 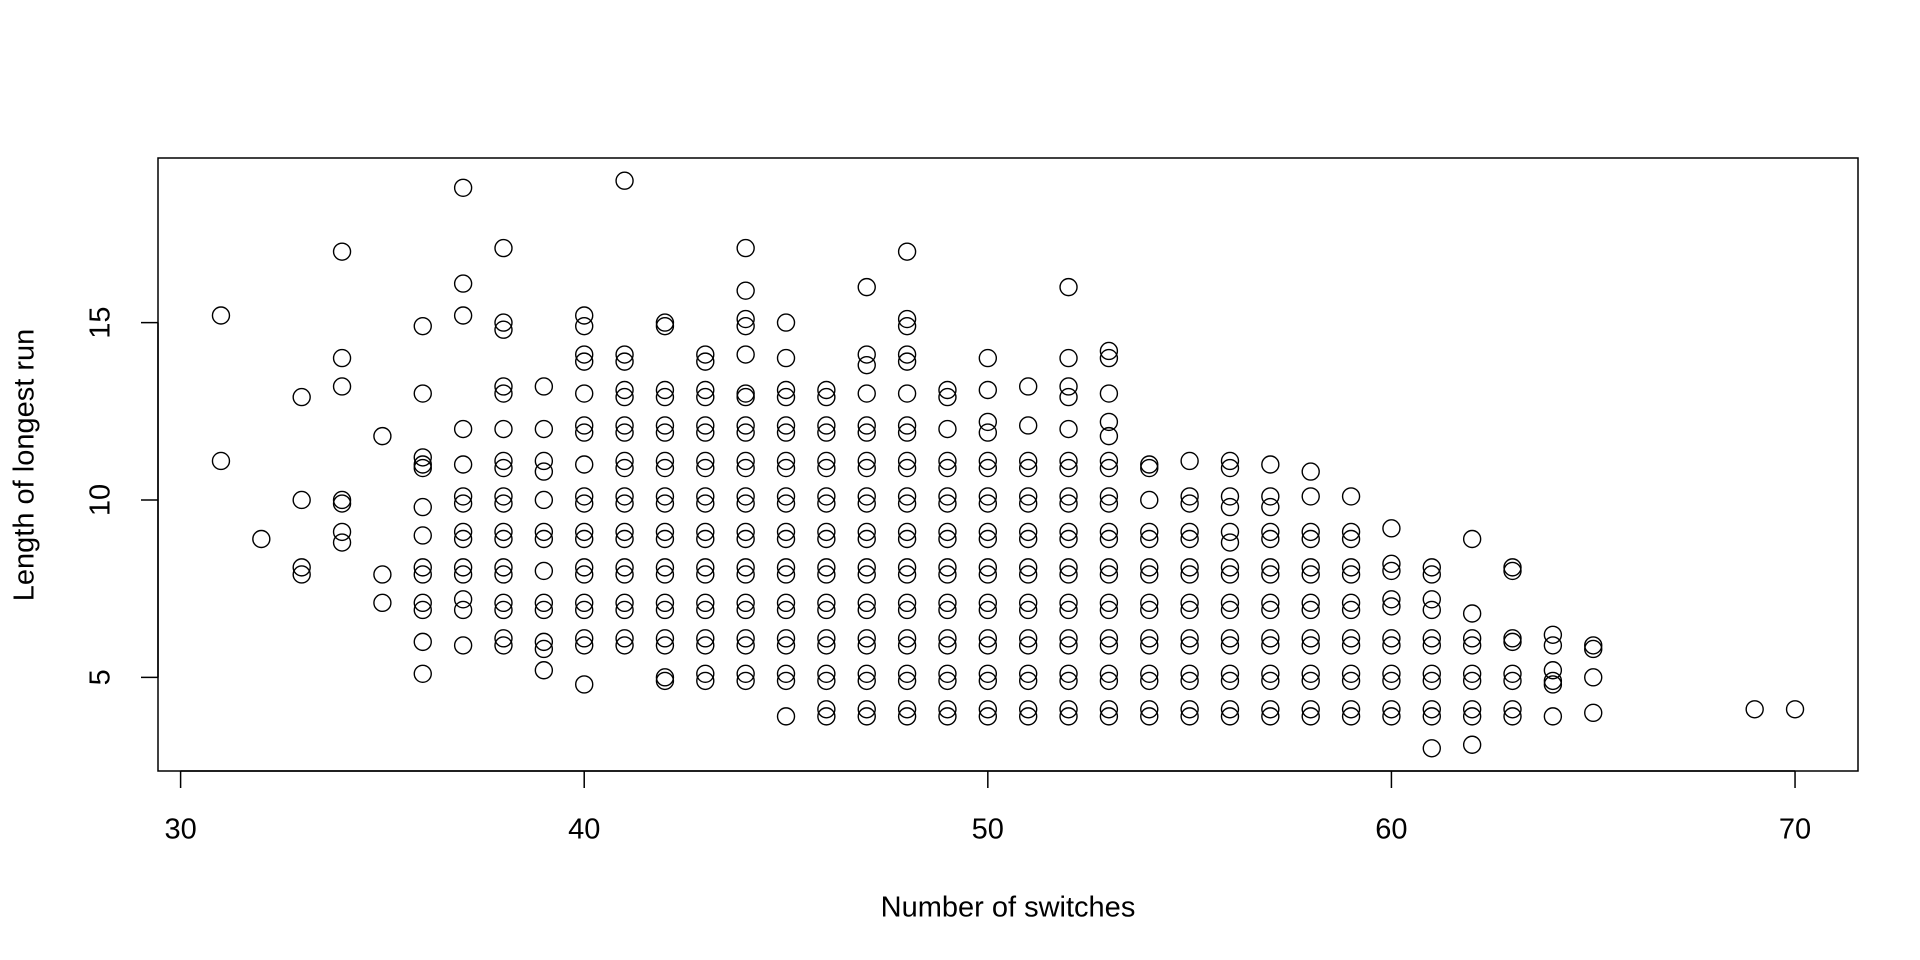 I want to click on y-tick-label: 10, so click(x=101, y=500).